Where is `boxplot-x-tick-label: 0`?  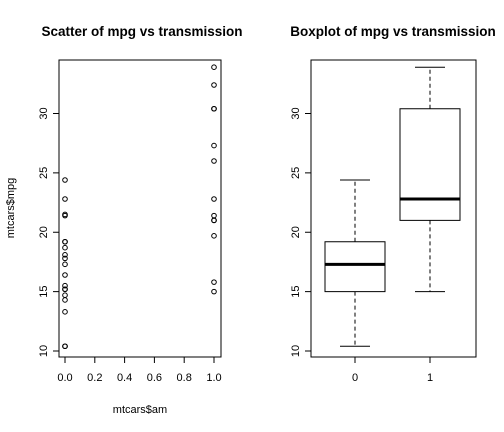 boxplot-x-tick-label: 0 is located at coordinates (355, 378).